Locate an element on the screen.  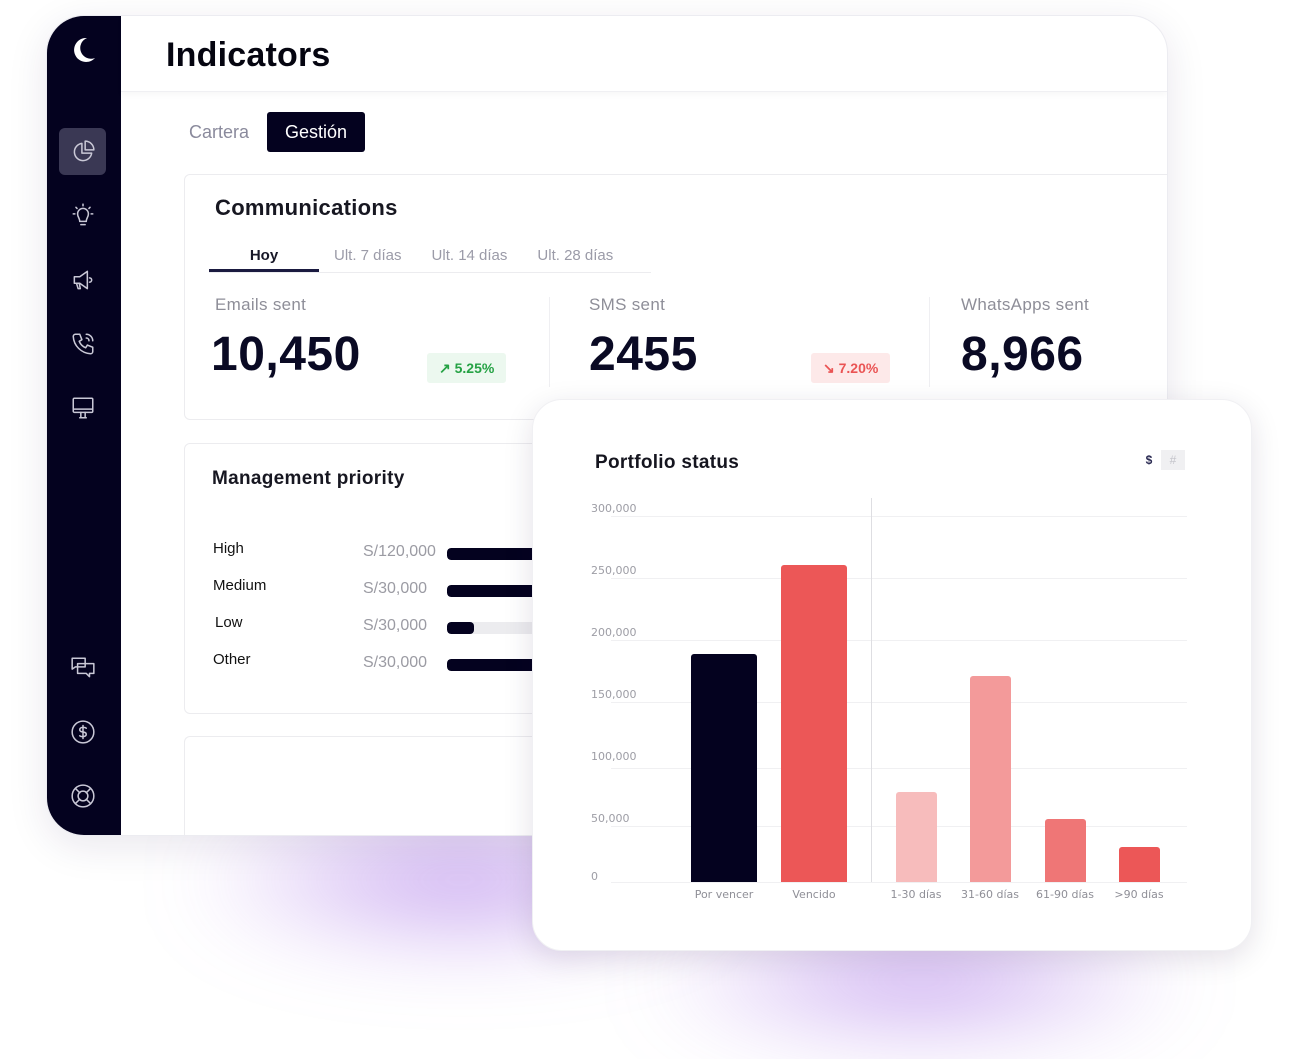
bar-31-60-dias is located at coordinates (990, 779).